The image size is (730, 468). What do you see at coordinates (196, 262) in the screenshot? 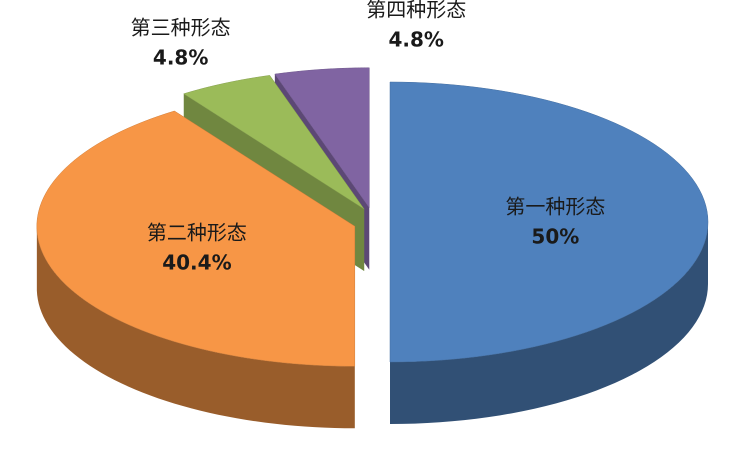
I see `value-label: 40.4%` at bounding box center [196, 262].